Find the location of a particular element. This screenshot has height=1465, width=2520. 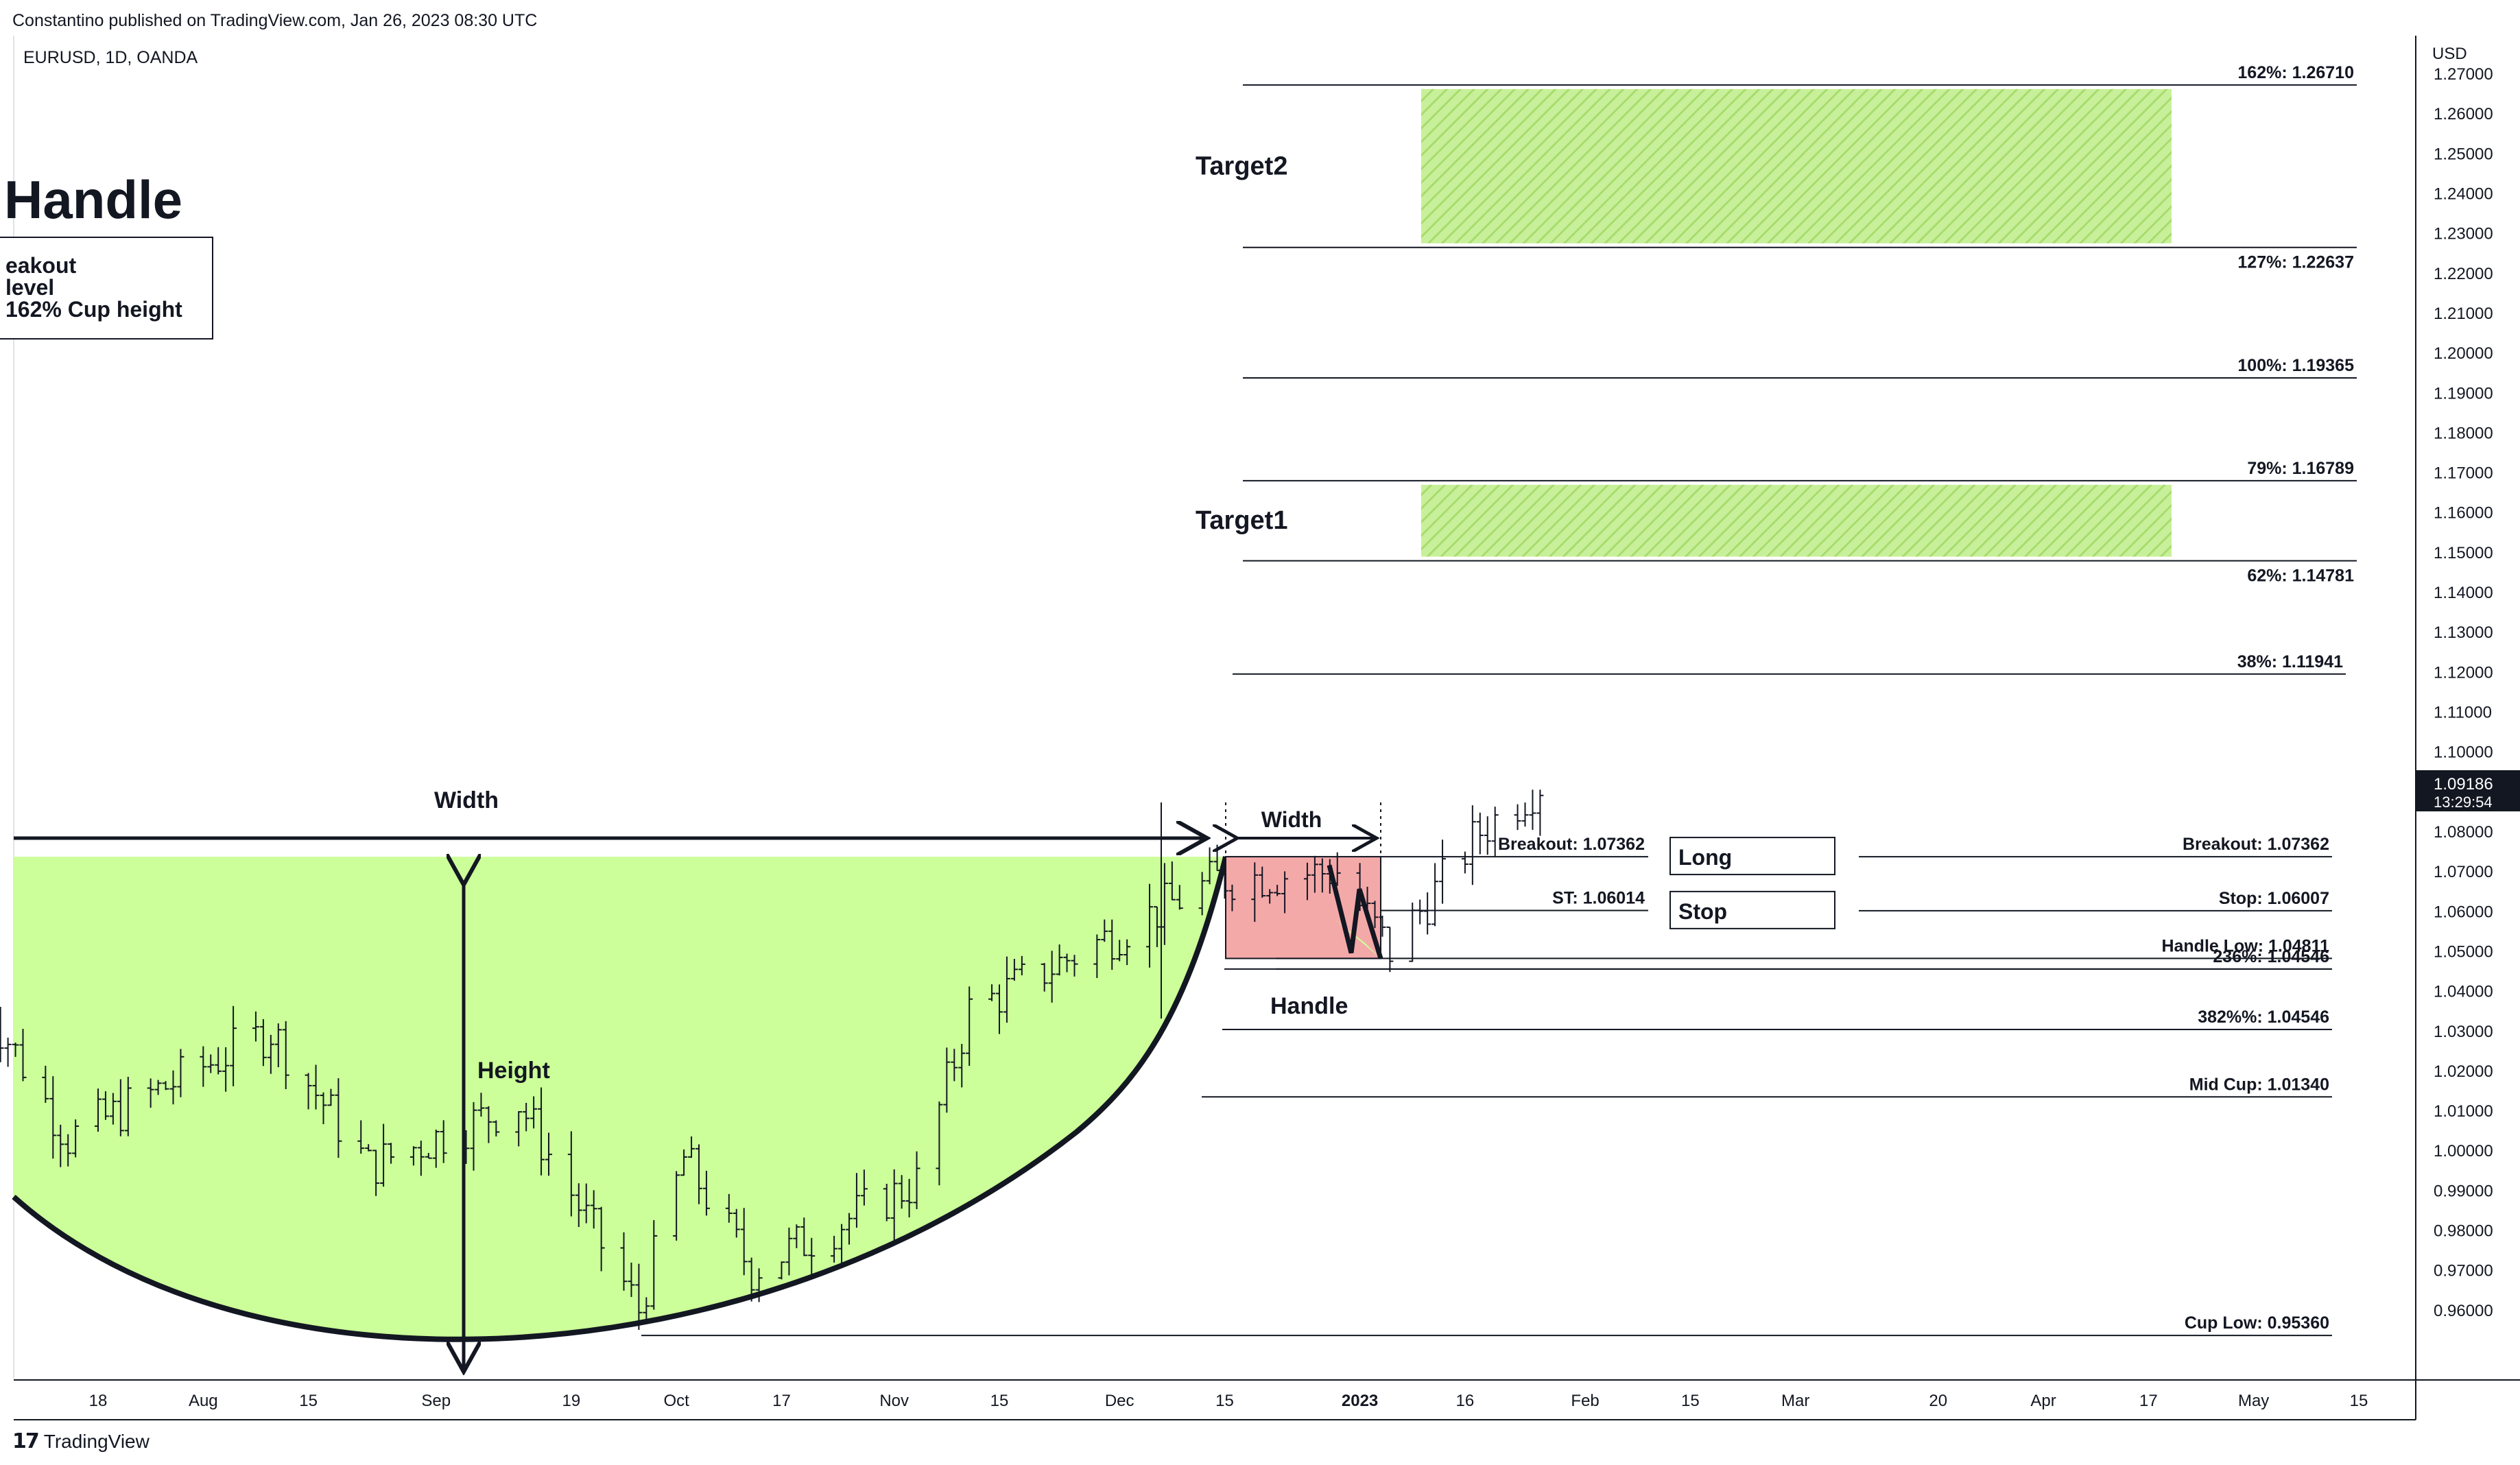

level-label: 382%%: 1.04546 is located at coordinates (2263, 1017).